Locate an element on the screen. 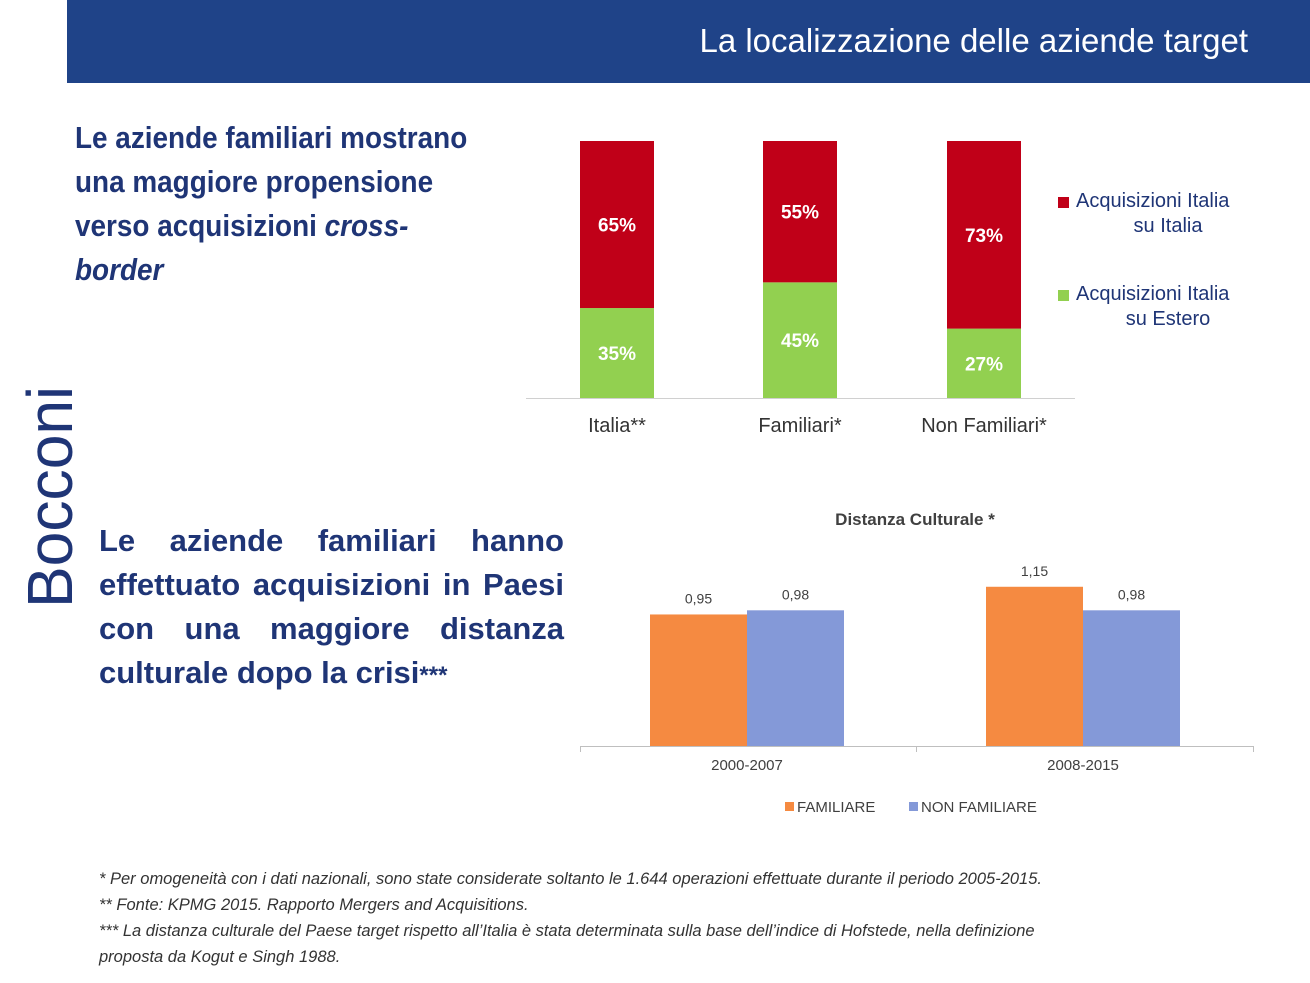  category-label: 2000-2007 is located at coordinates (747, 765).